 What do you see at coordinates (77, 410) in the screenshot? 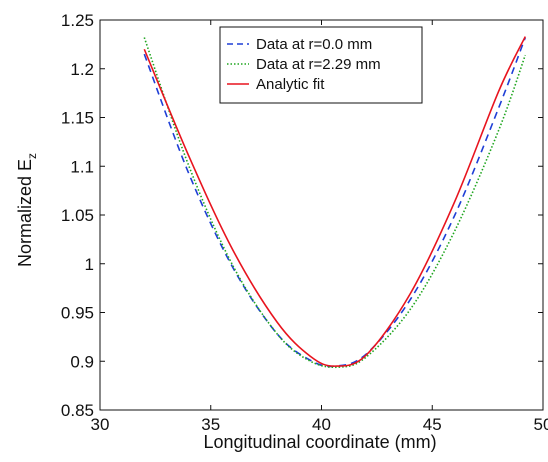
I see `y-tick-label: 0.85` at bounding box center [77, 410].